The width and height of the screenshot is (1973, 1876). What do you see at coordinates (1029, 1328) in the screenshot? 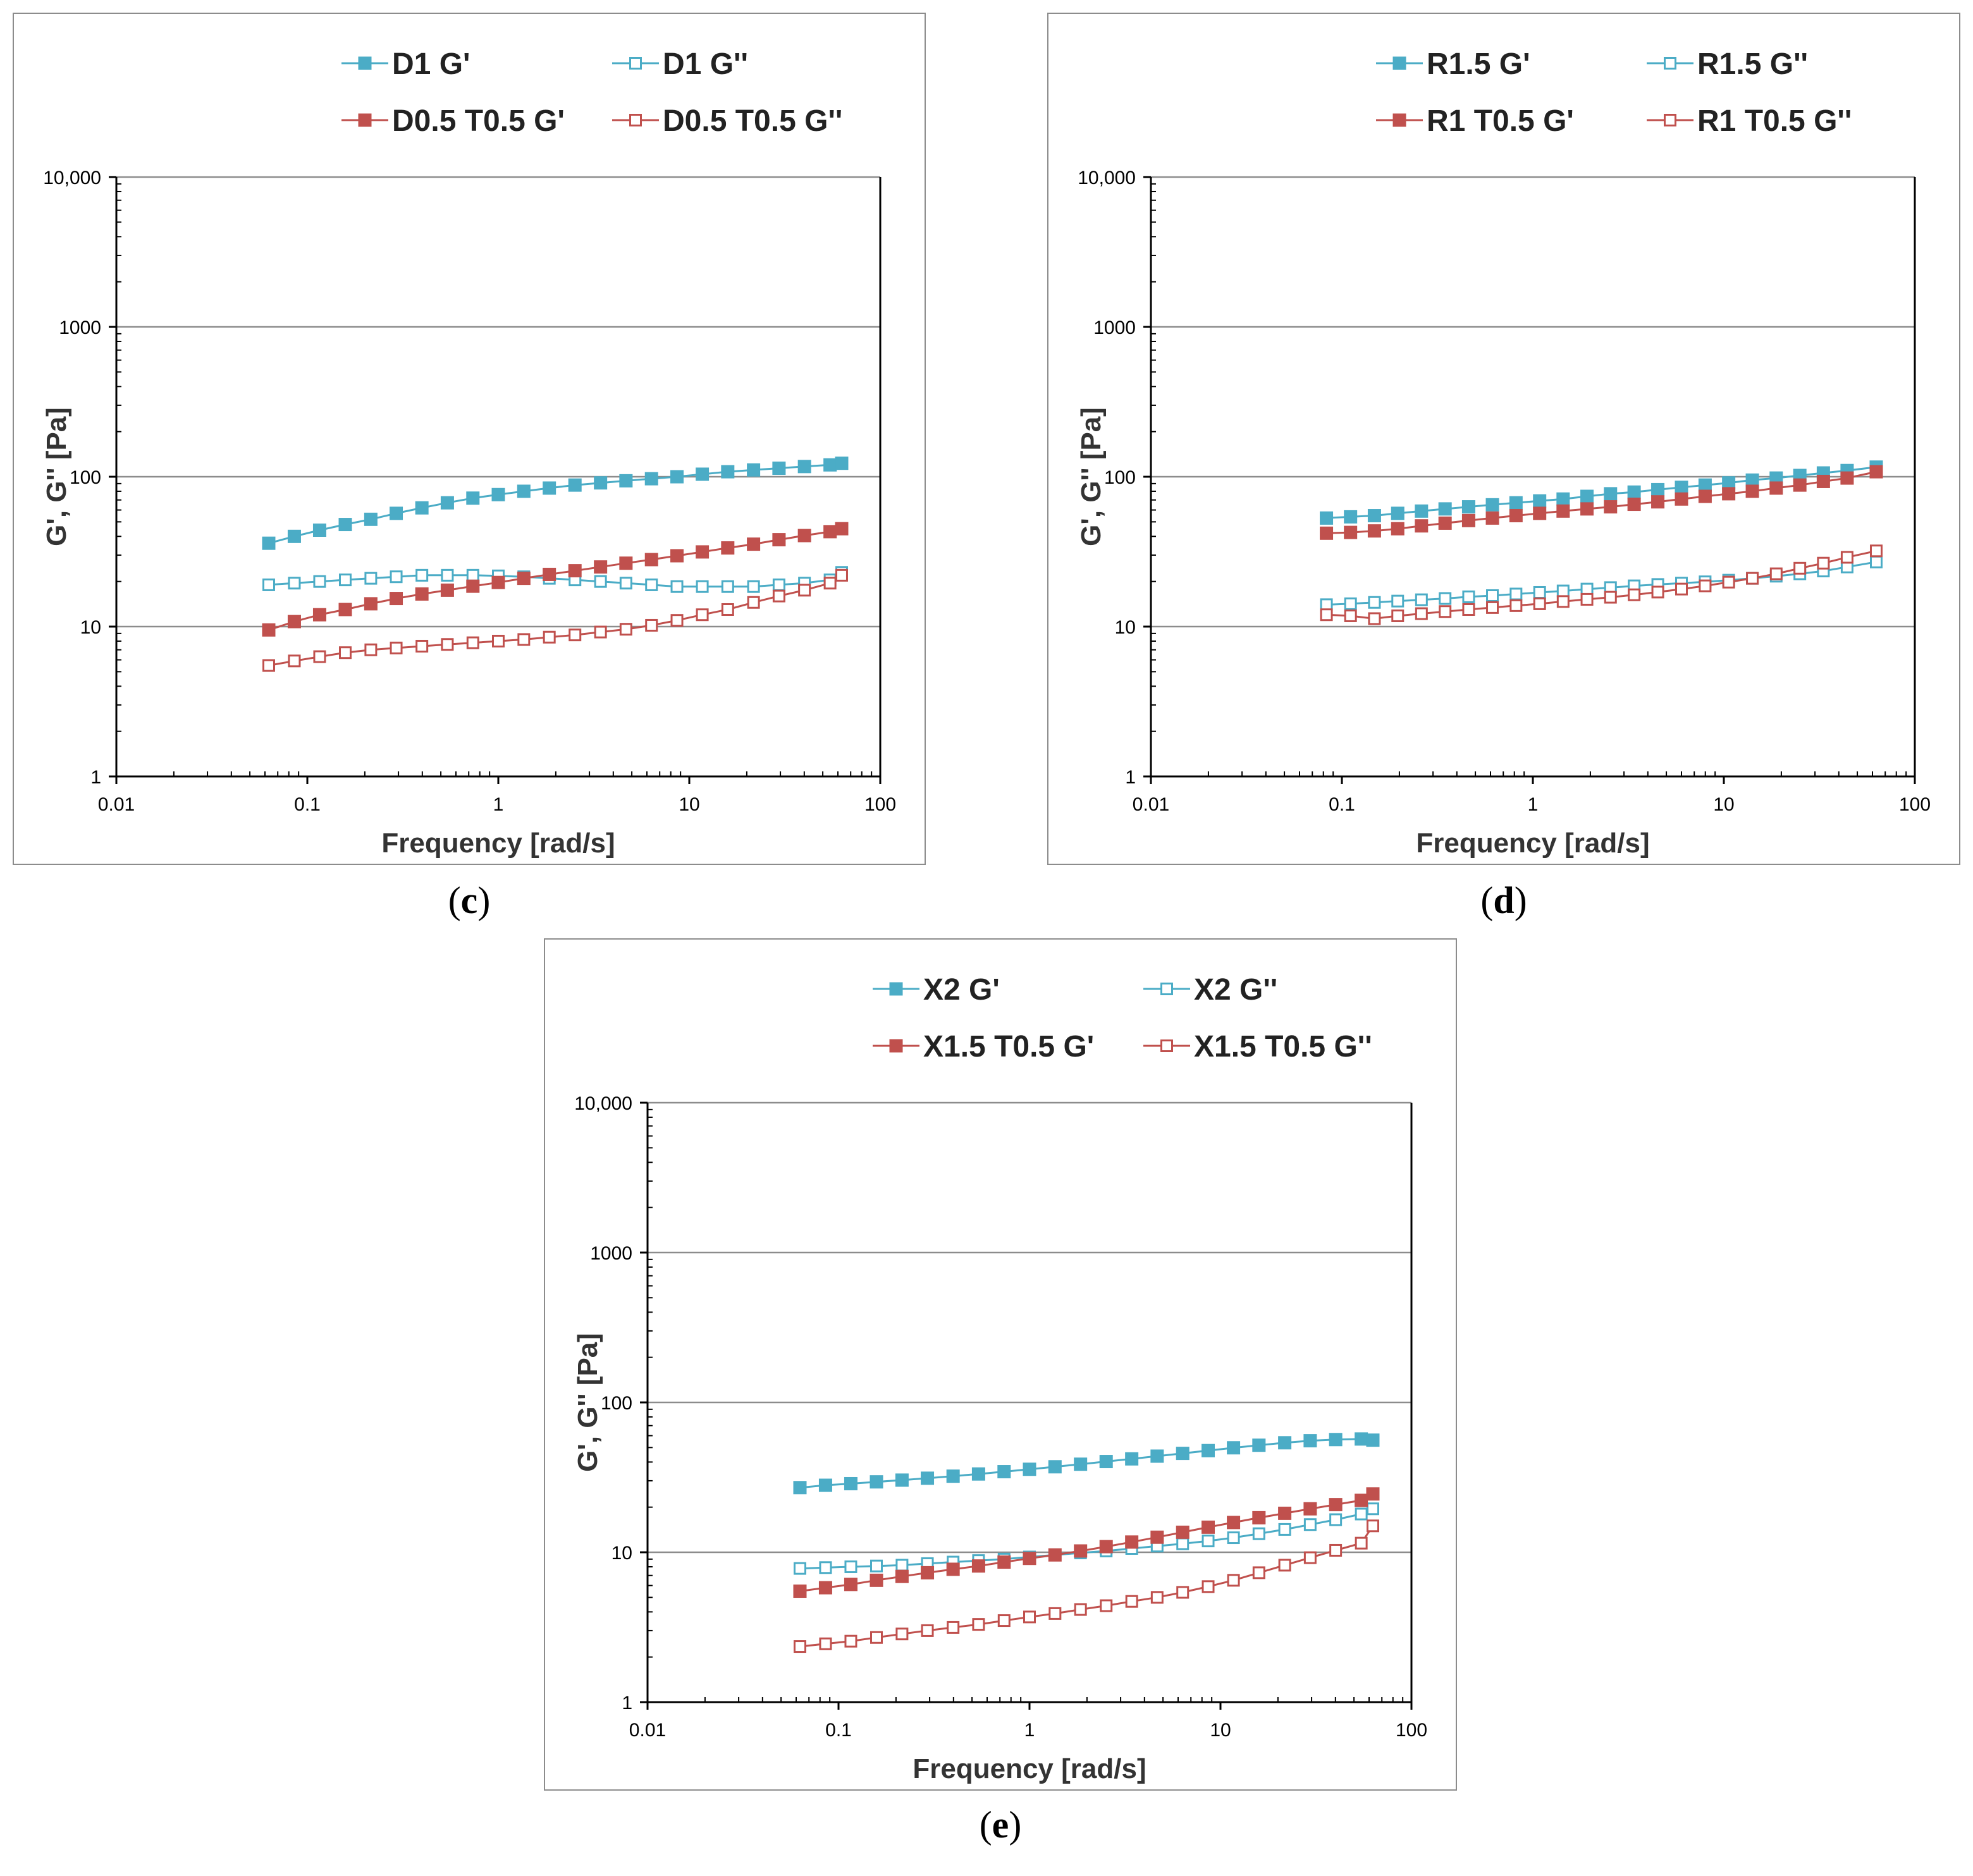
I see `gridlines` at bounding box center [1029, 1328].